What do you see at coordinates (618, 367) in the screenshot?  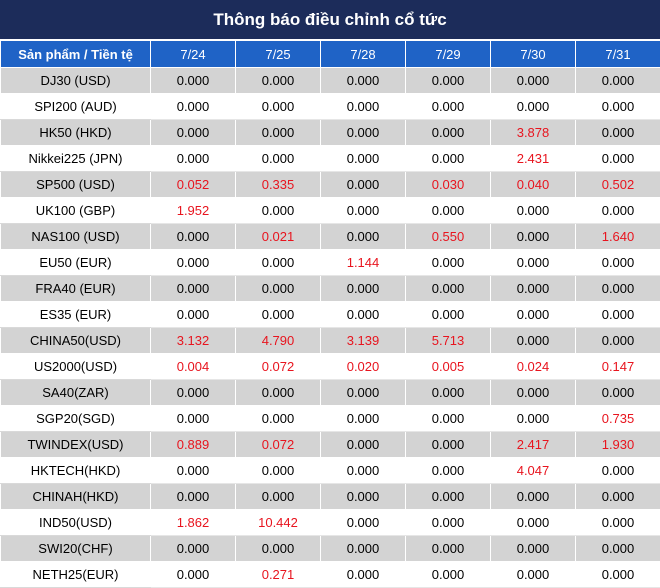 I see `value-cell: 0.147` at bounding box center [618, 367].